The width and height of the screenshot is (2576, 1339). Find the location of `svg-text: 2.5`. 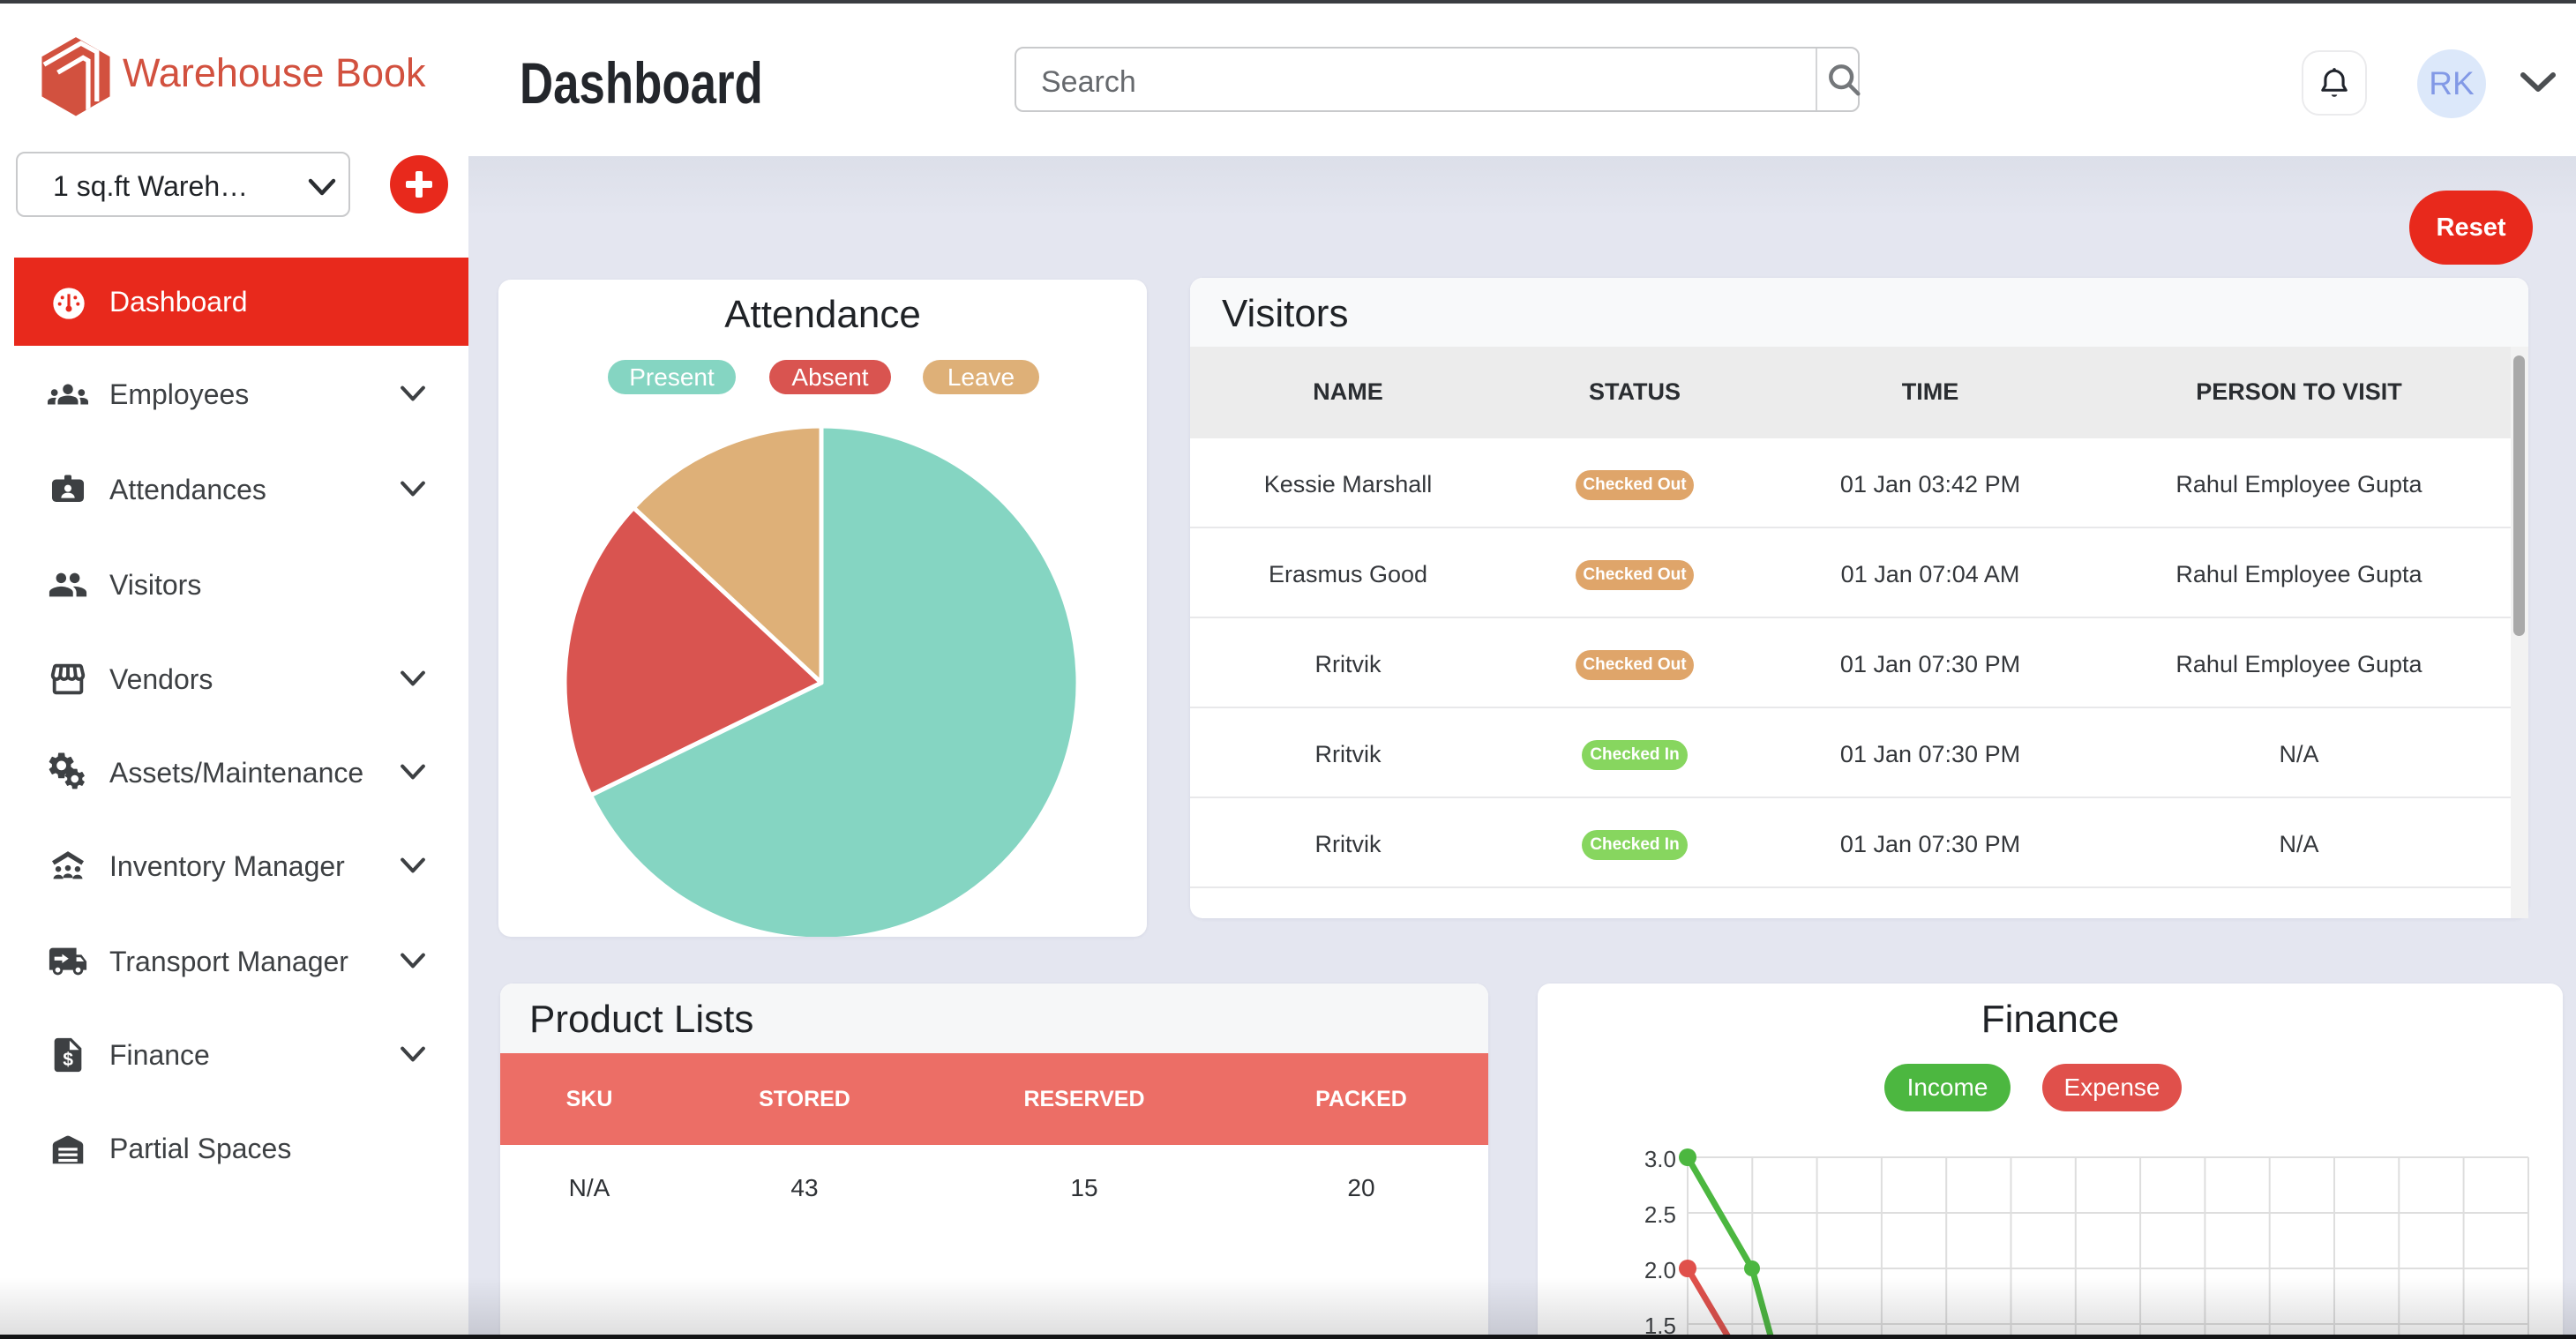

svg-text: 2.5 is located at coordinates (1660, 1214).